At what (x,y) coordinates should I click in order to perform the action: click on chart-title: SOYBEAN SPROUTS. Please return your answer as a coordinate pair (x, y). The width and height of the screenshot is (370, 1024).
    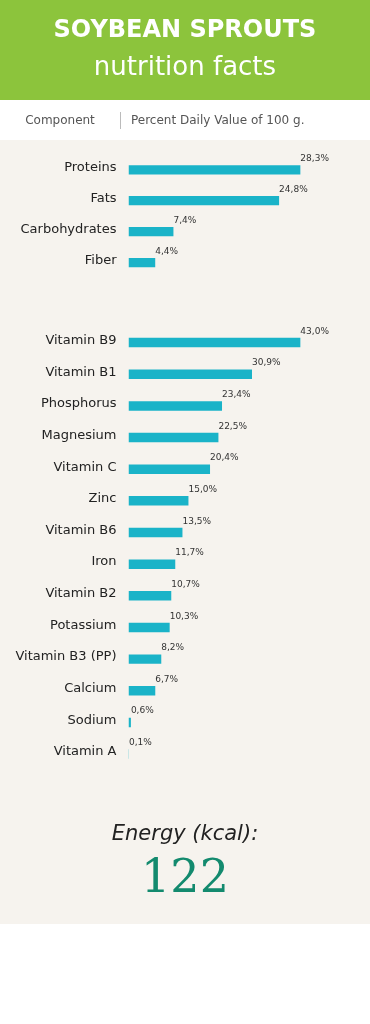
    Looking at the image, I should click on (185, 29).